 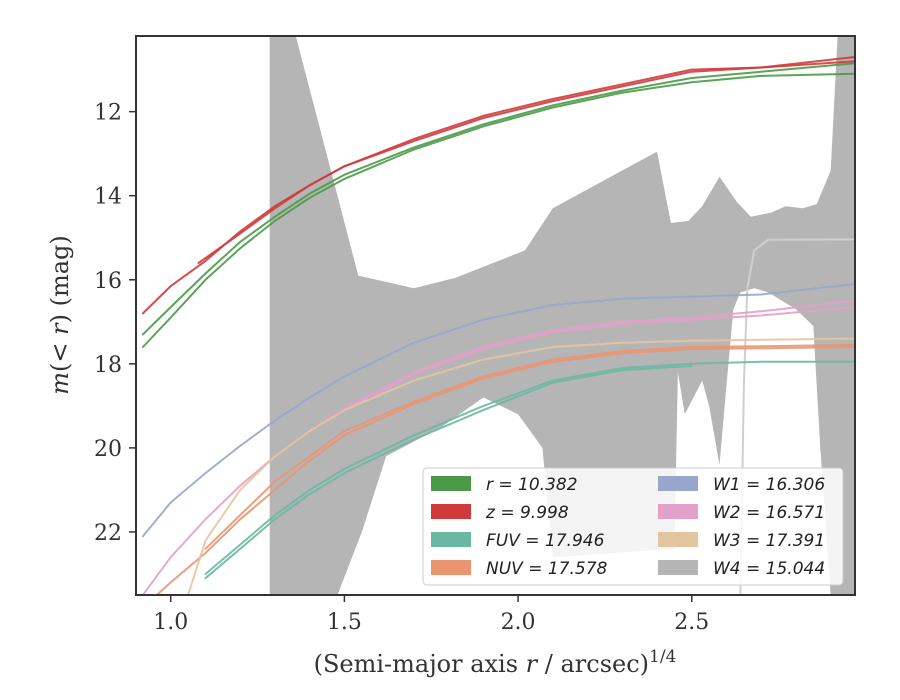 What do you see at coordinates (678, 483) in the screenshot?
I see `legend-swatch-w1` at bounding box center [678, 483].